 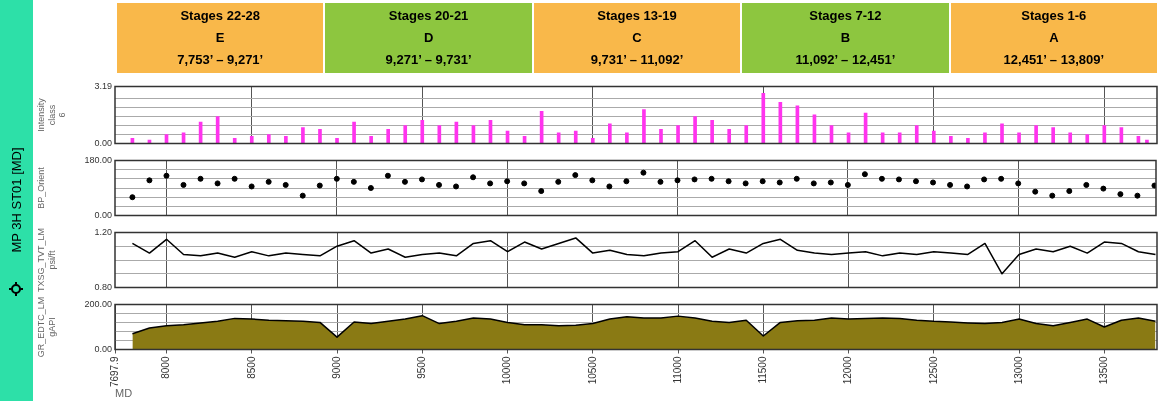 What do you see at coordinates (16, 200) in the screenshot?
I see `text: MP 3H ST01 [MD]` at bounding box center [16, 200].